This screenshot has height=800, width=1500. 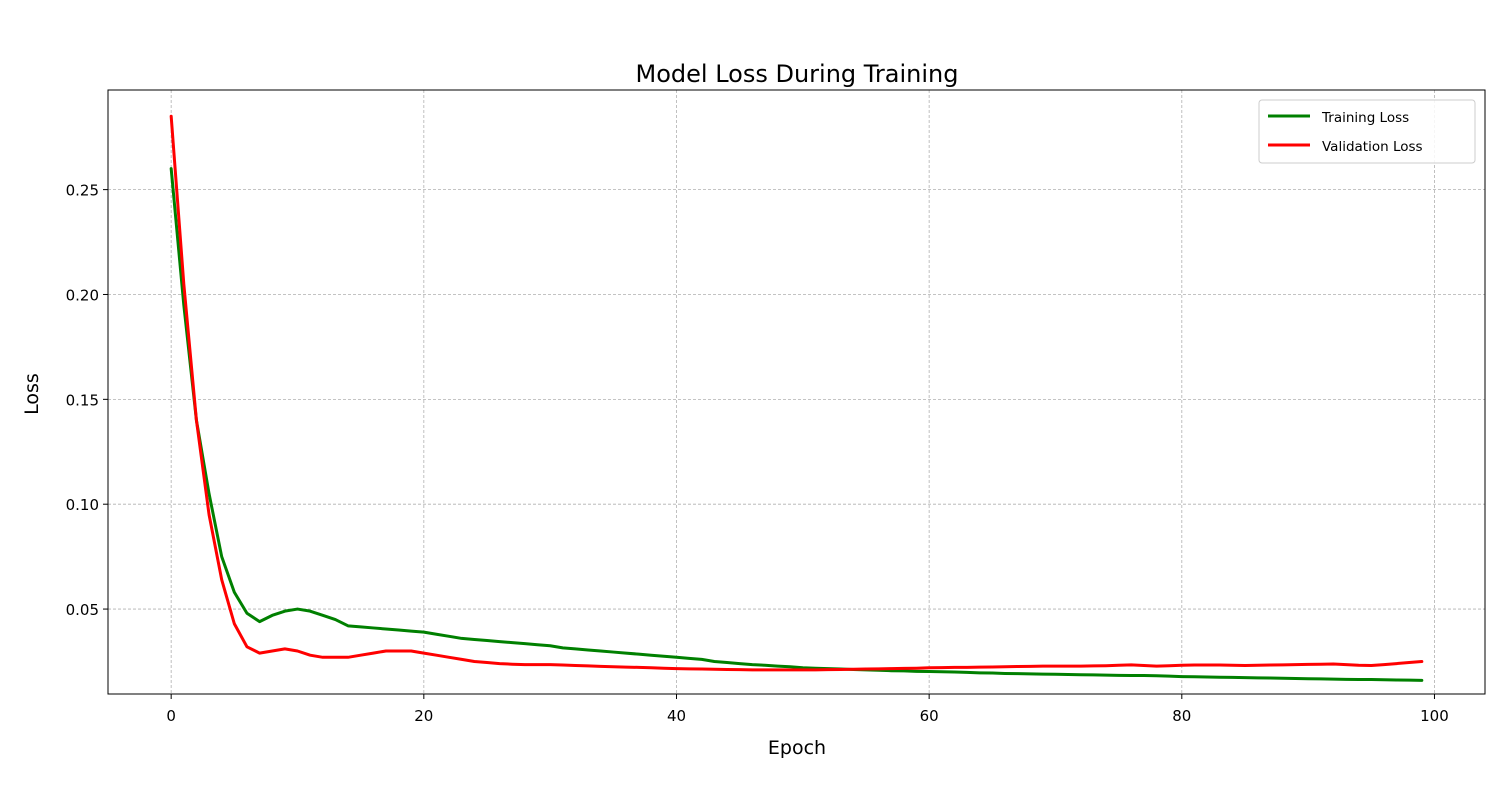 What do you see at coordinates (82, 505) in the screenshot?
I see `y-tick-label: 0.10` at bounding box center [82, 505].